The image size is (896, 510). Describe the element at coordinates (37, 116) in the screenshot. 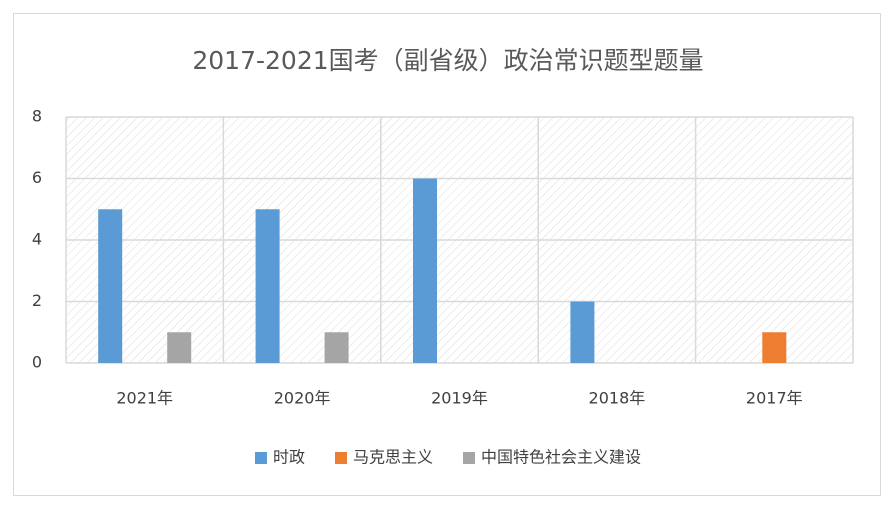

I see `y-tick-label: 8` at that location.